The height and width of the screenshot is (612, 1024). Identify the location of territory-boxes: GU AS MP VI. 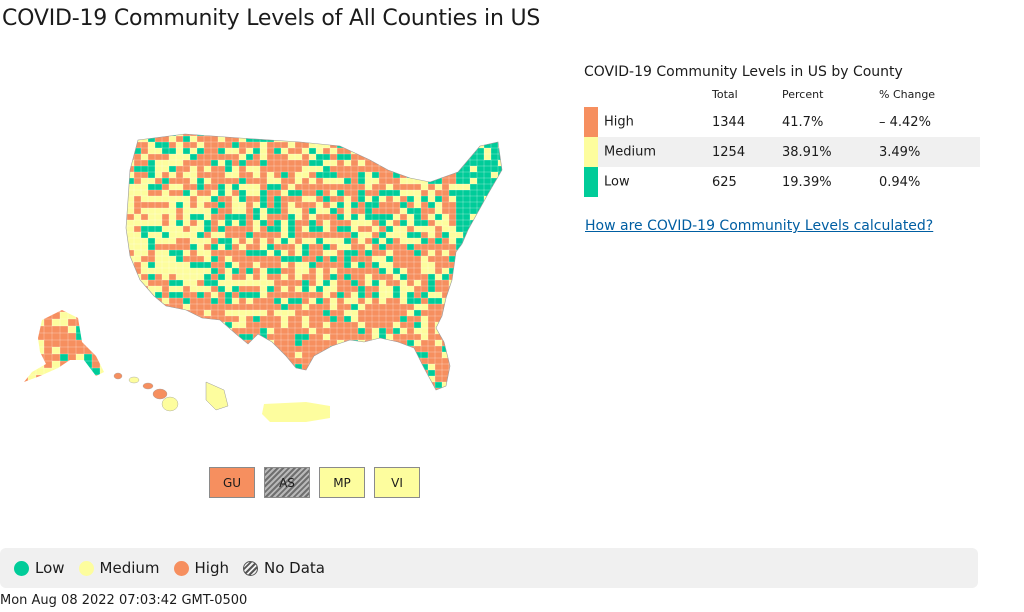
(314, 482).